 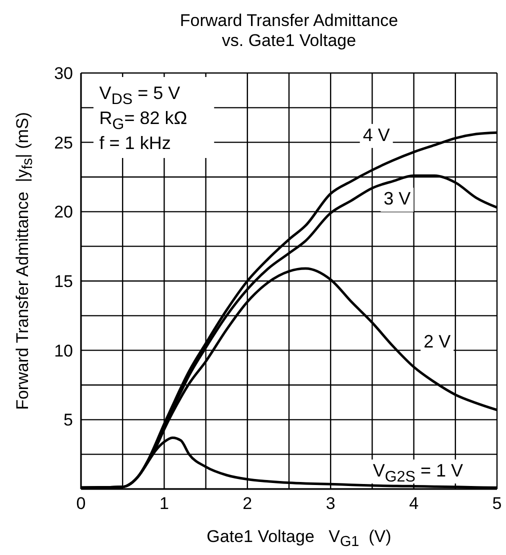 What do you see at coordinates (63, 350) in the screenshot?
I see `y-tick-label: 10` at bounding box center [63, 350].